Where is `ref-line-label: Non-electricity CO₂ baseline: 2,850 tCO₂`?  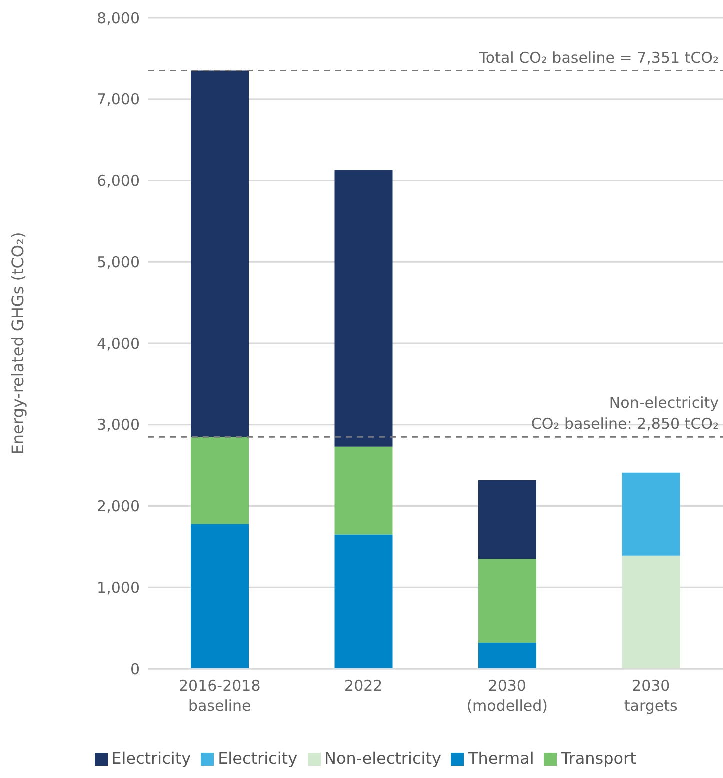 ref-line-label: Non-electricity CO₂ baseline: 2,850 tCO₂ is located at coordinates (625, 414).